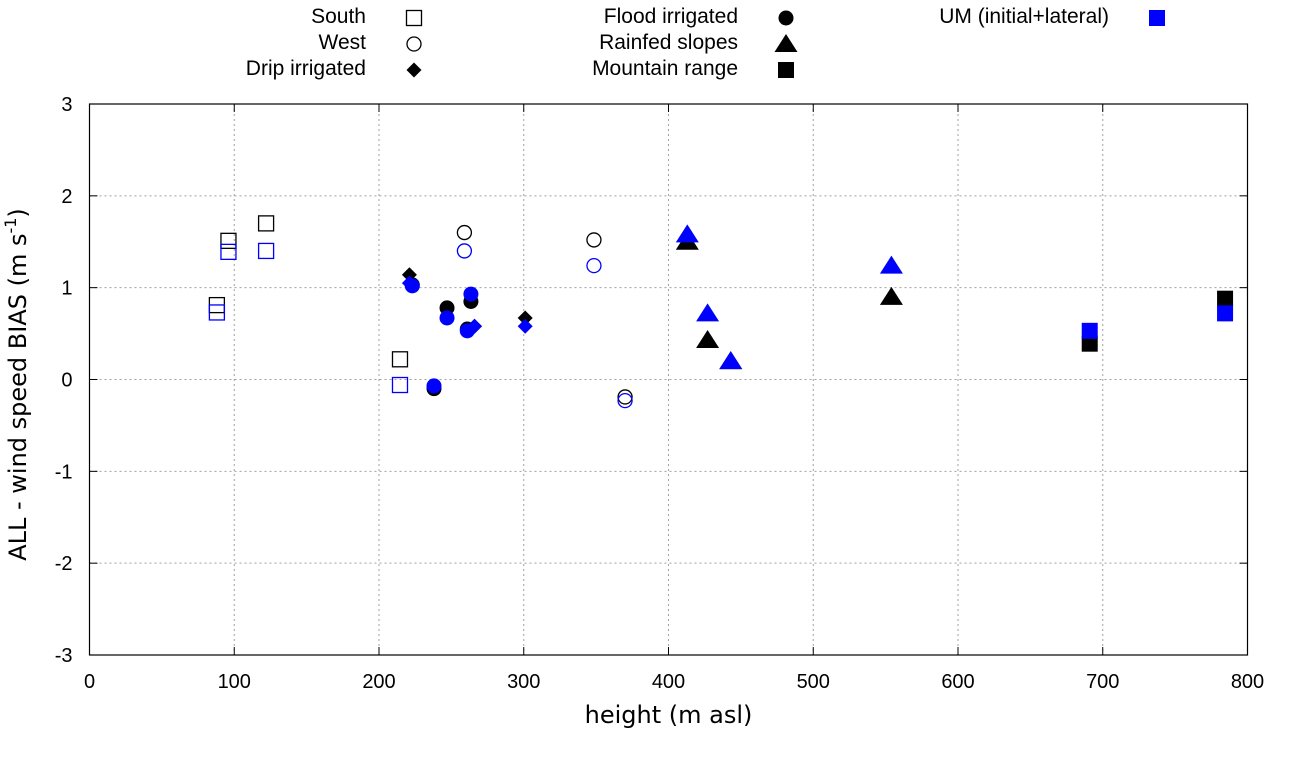 This screenshot has height=760, width=1290. Describe the element at coordinates (957, 682) in the screenshot. I see `x-tick-label: 600` at that location.